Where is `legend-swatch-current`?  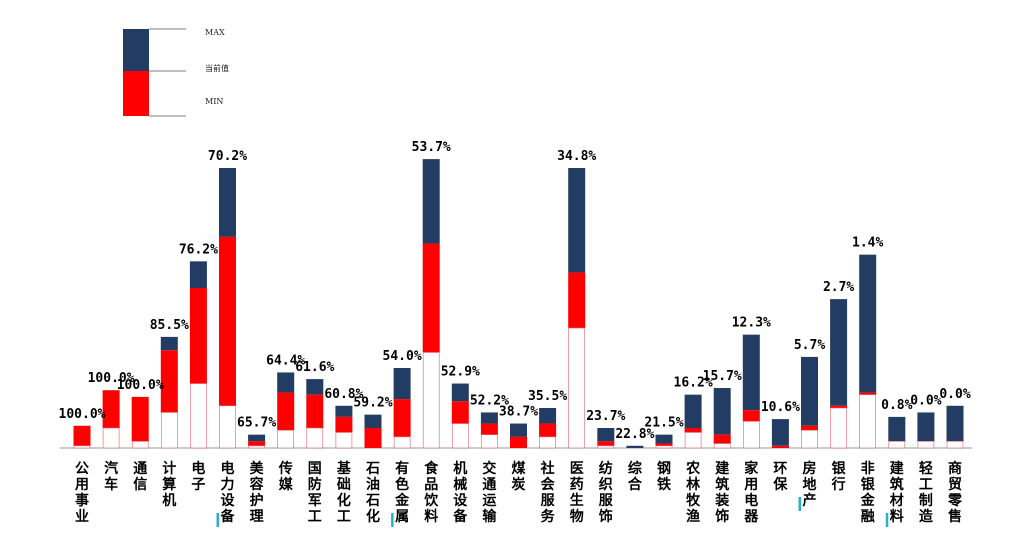 legend-swatch-current is located at coordinates (136, 93).